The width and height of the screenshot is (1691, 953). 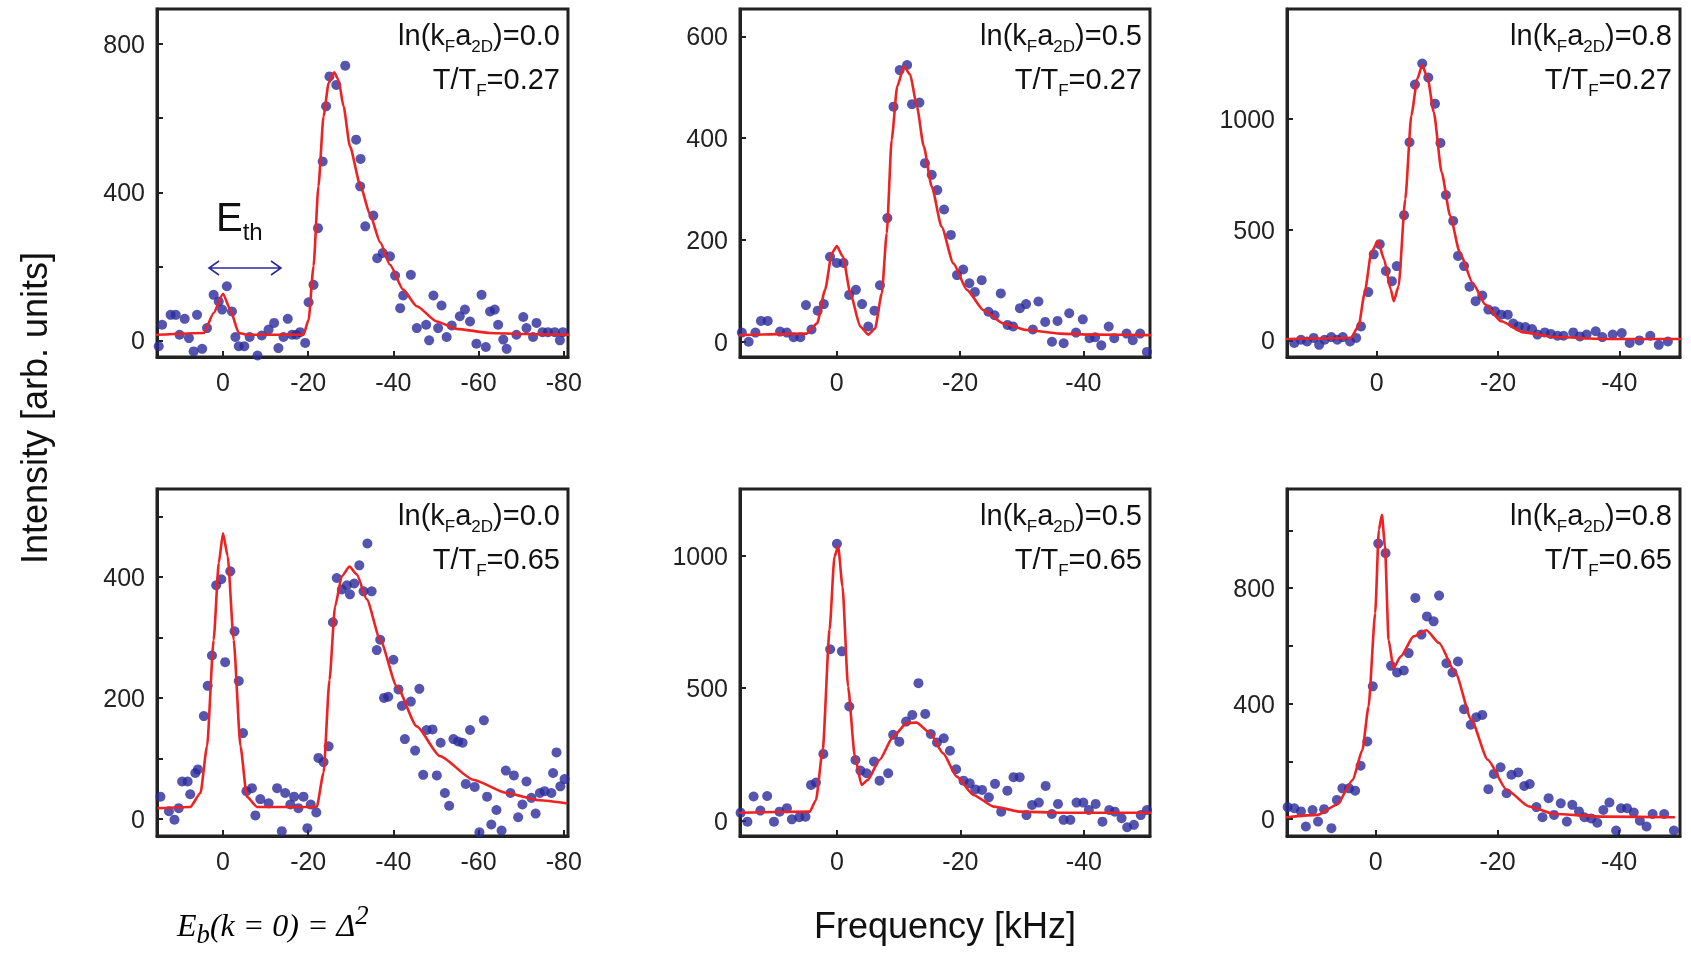 What do you see at coordinates (35, 408) in the screenshot?
I see `y-axis-title: Intensity [arb. units]` at bounding box center [35, 408].